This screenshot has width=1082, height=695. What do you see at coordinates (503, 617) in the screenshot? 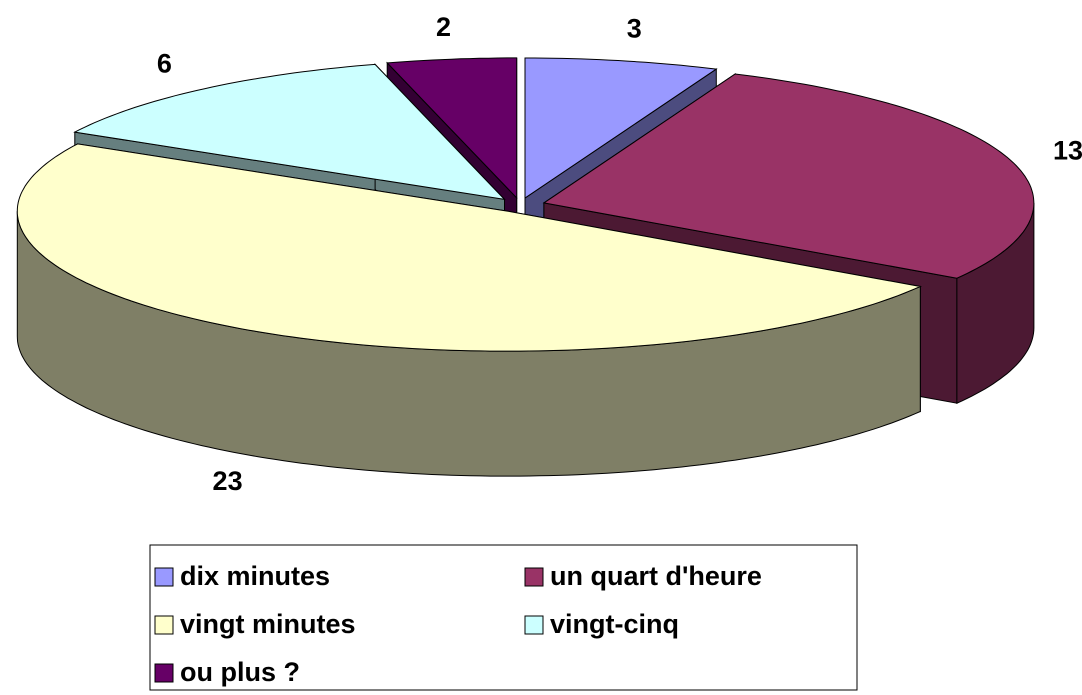
I see `legend-box` at bounding box center [503, 617].